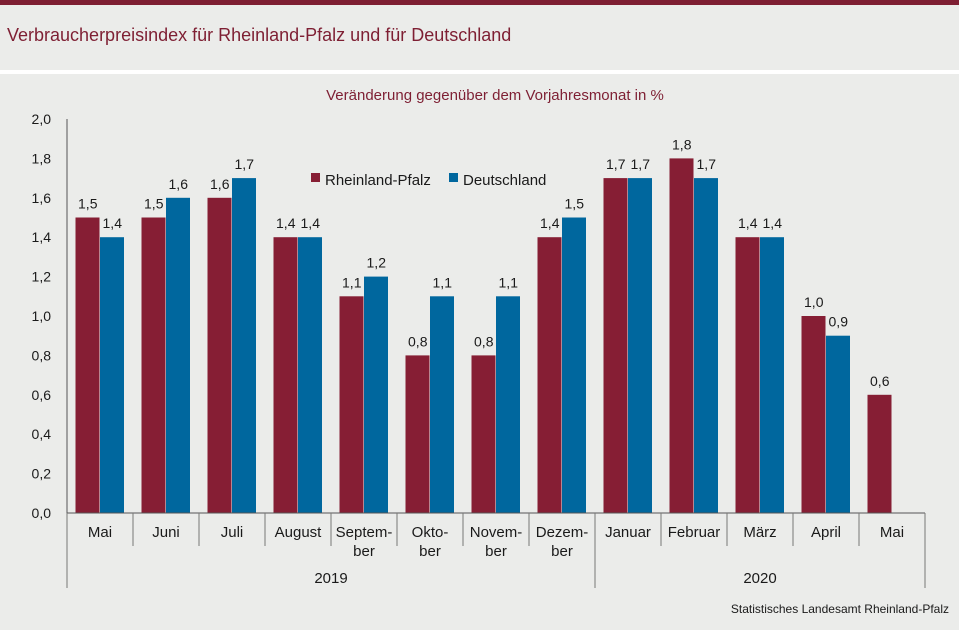 The image size is (959, 630). What do you see at coordinates (759, 578) in the screenshot?
I see `year-label: 2020` at bounding box center [759, 578].